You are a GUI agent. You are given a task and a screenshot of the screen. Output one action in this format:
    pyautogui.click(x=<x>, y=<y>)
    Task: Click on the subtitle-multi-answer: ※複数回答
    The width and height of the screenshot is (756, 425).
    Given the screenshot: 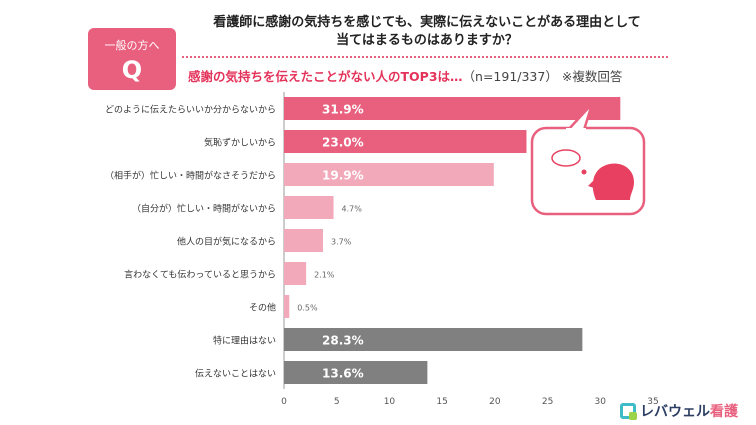 What is the action you would take?
    pyautogui.click(x=592, y=76)
    